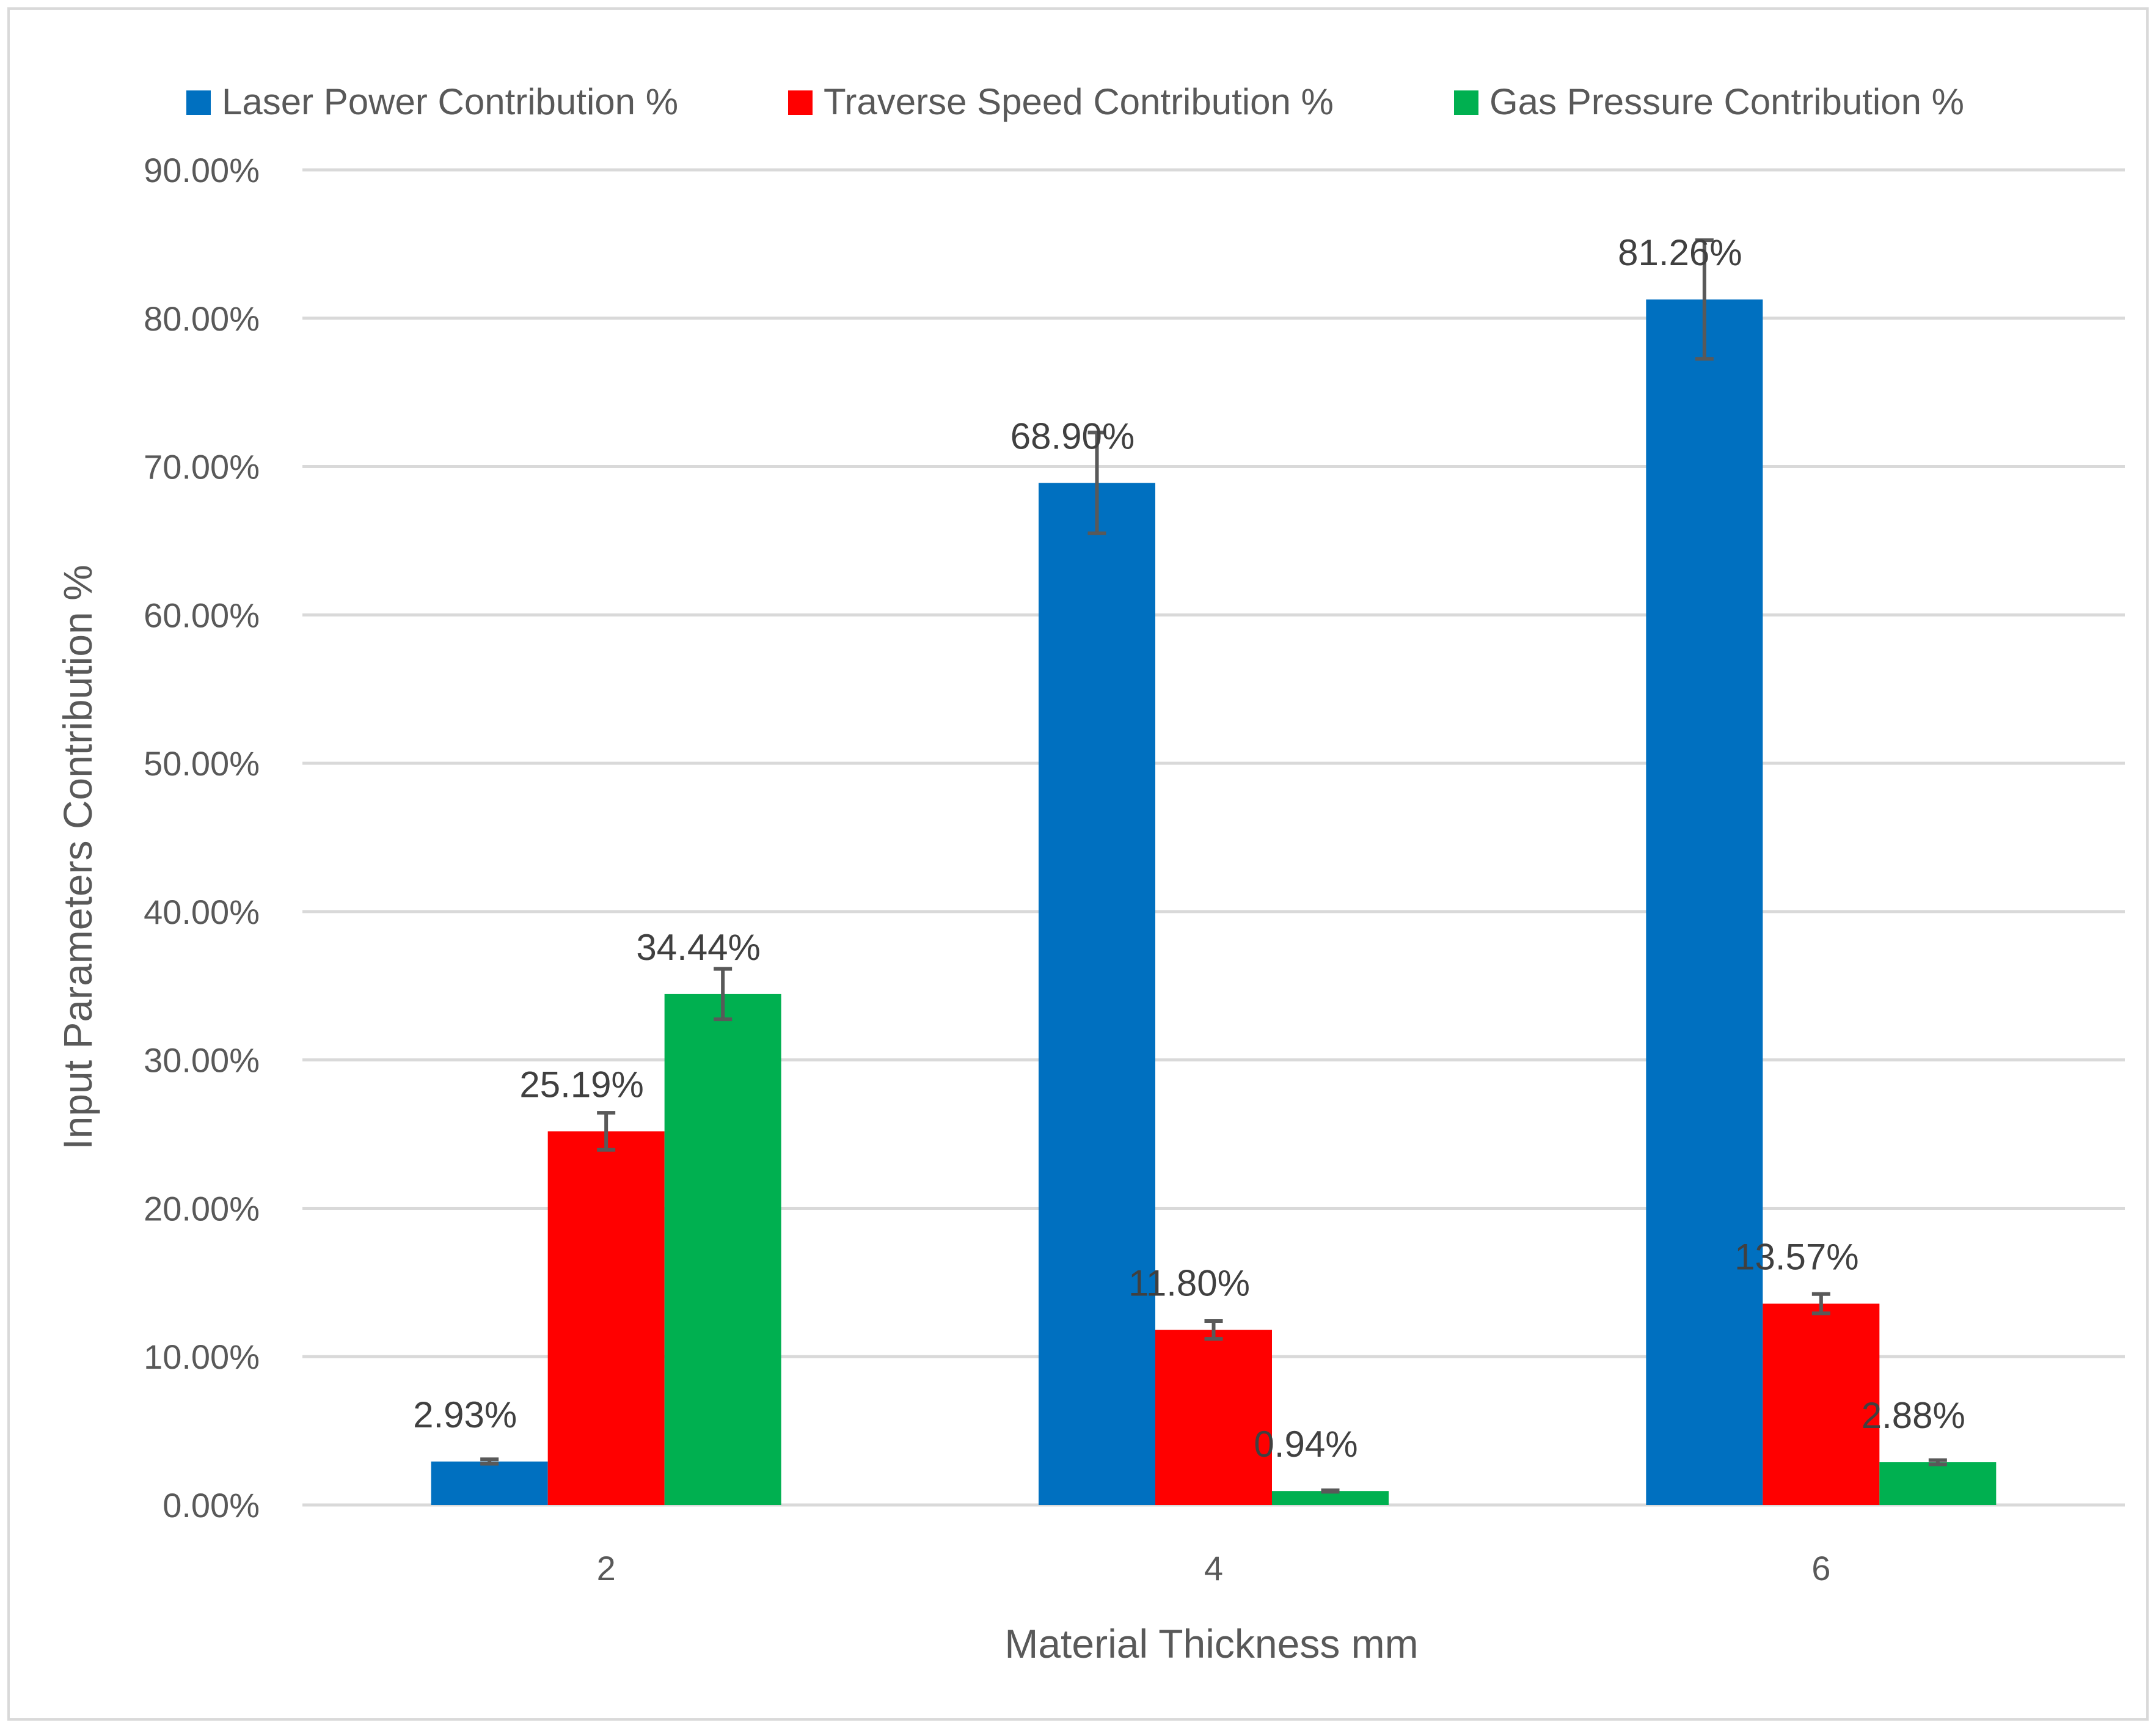  I want to click on y-tick-label: 20.00%, so click(202, 1209).